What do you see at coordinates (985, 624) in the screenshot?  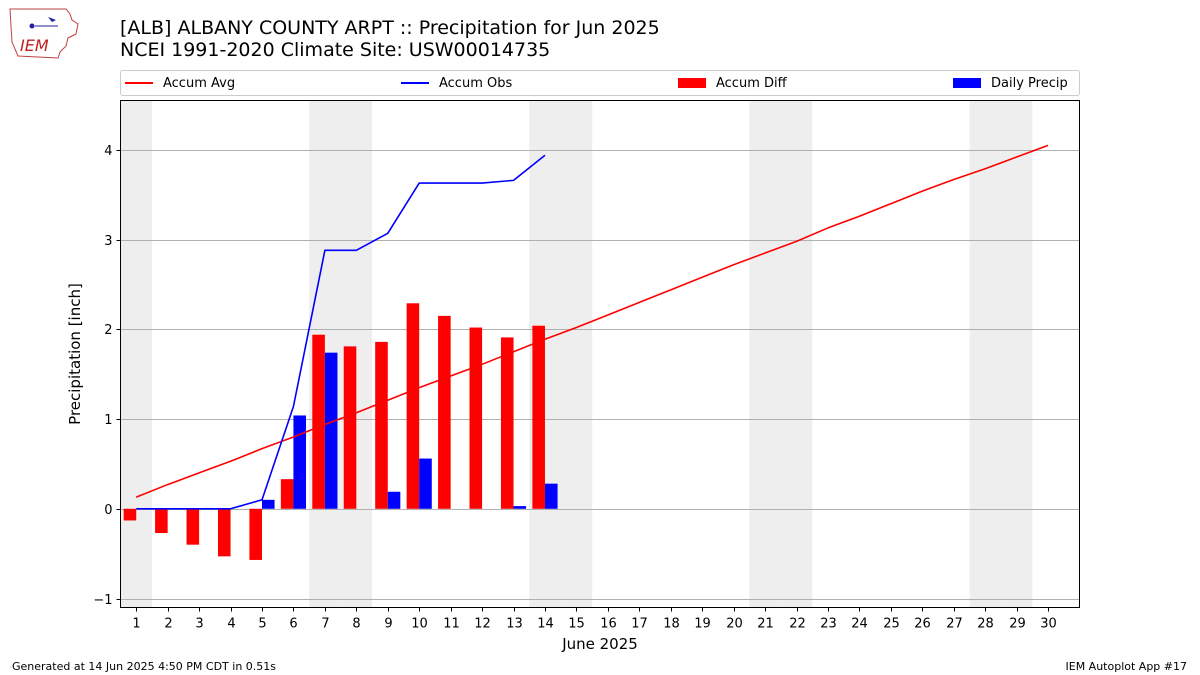 I see `x-tick-label: 28` at bounding box center [985, 624].